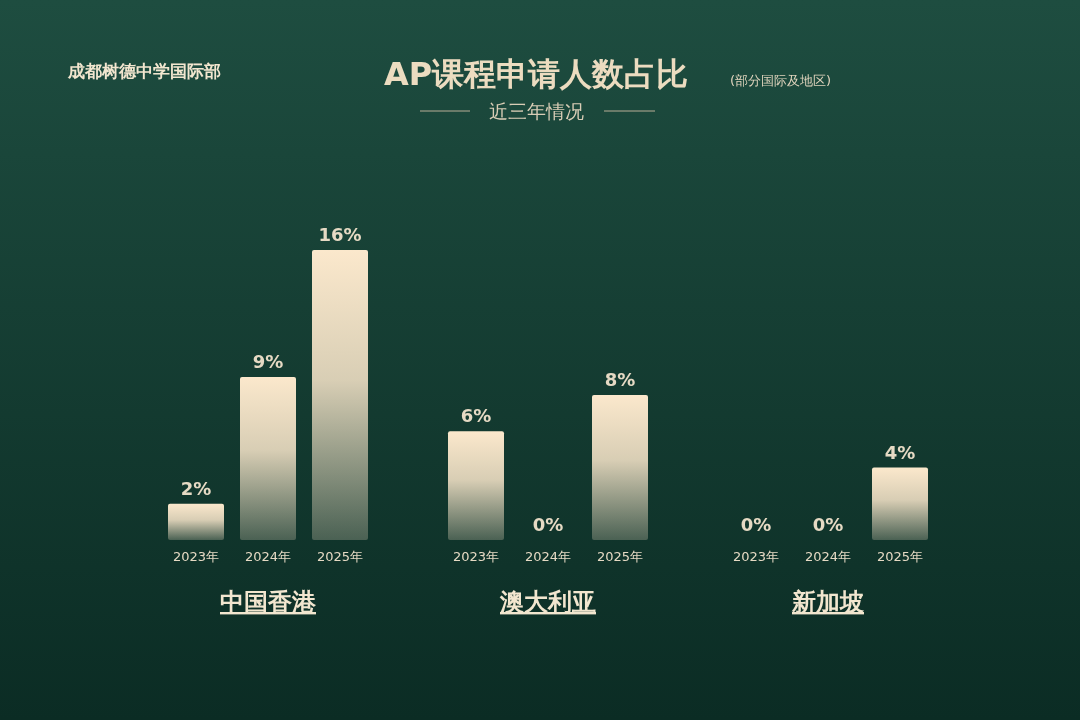 This screenshot has width=1080, height=720. Describe the element at coordinates (536, 74) in the screenshot. I see `chart-title: AP课程申请人数占比` at that location.